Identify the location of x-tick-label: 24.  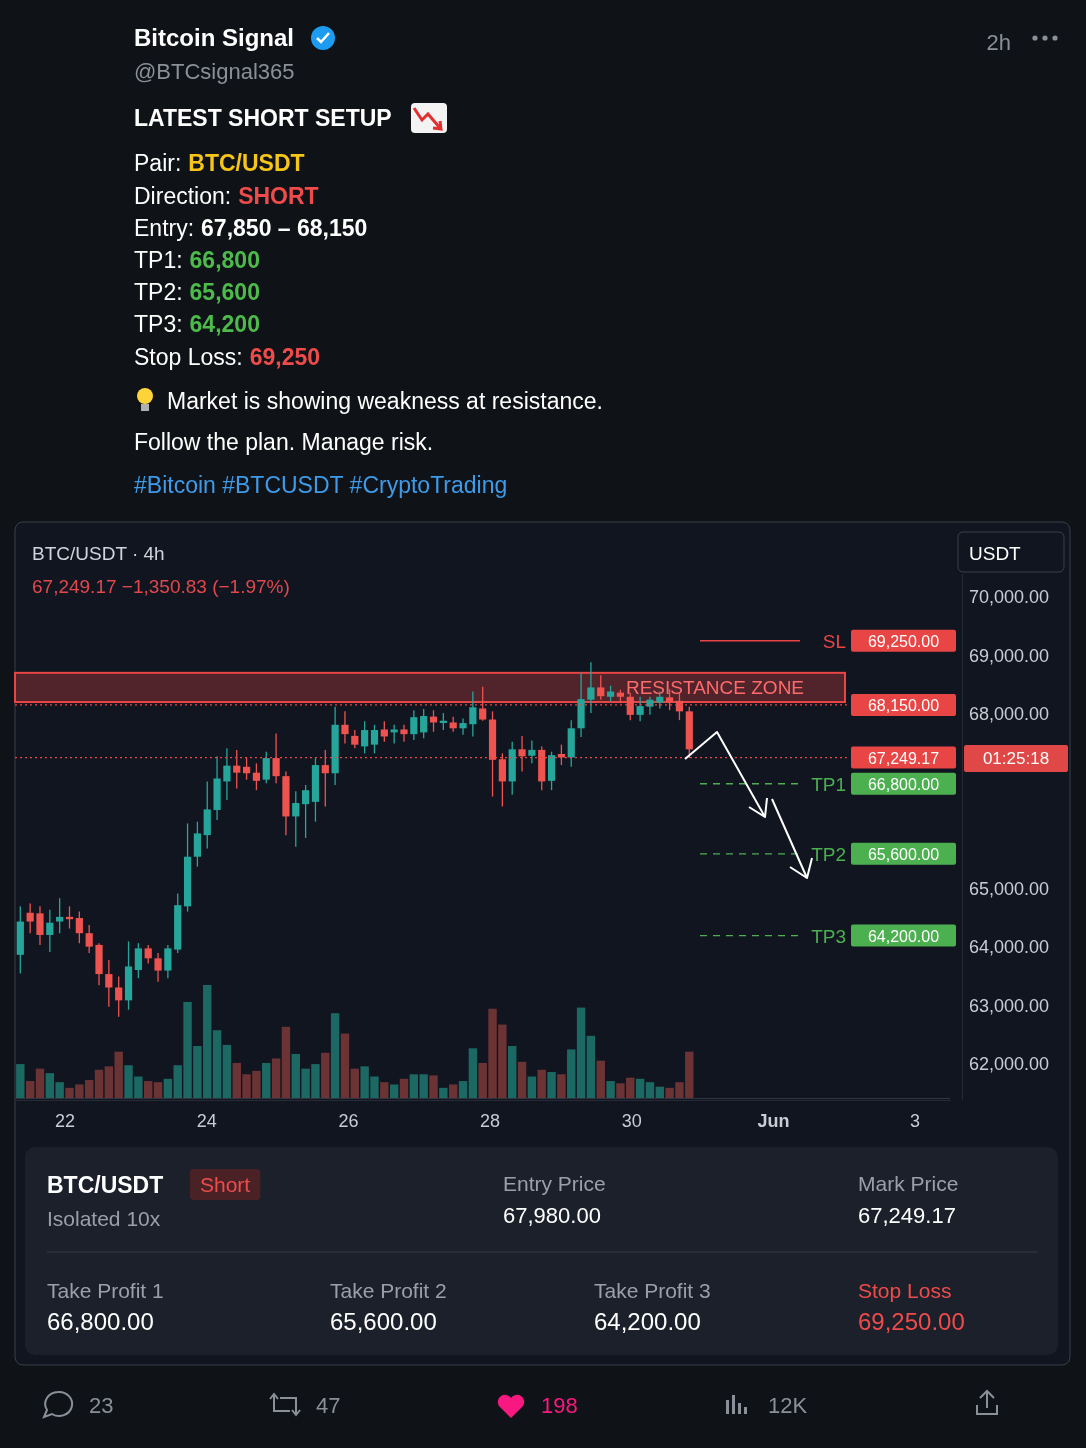
(206, 1120).